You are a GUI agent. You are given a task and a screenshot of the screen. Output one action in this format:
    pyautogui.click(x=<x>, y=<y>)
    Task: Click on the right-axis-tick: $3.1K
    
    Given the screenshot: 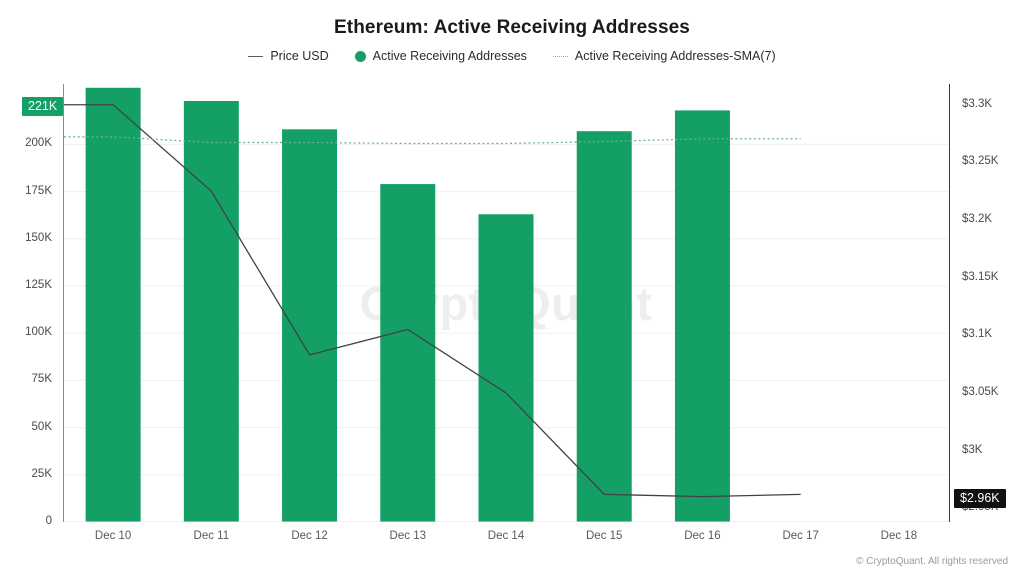 What is the action you would take?
    pyautogui.click(x=977, y=334)
    